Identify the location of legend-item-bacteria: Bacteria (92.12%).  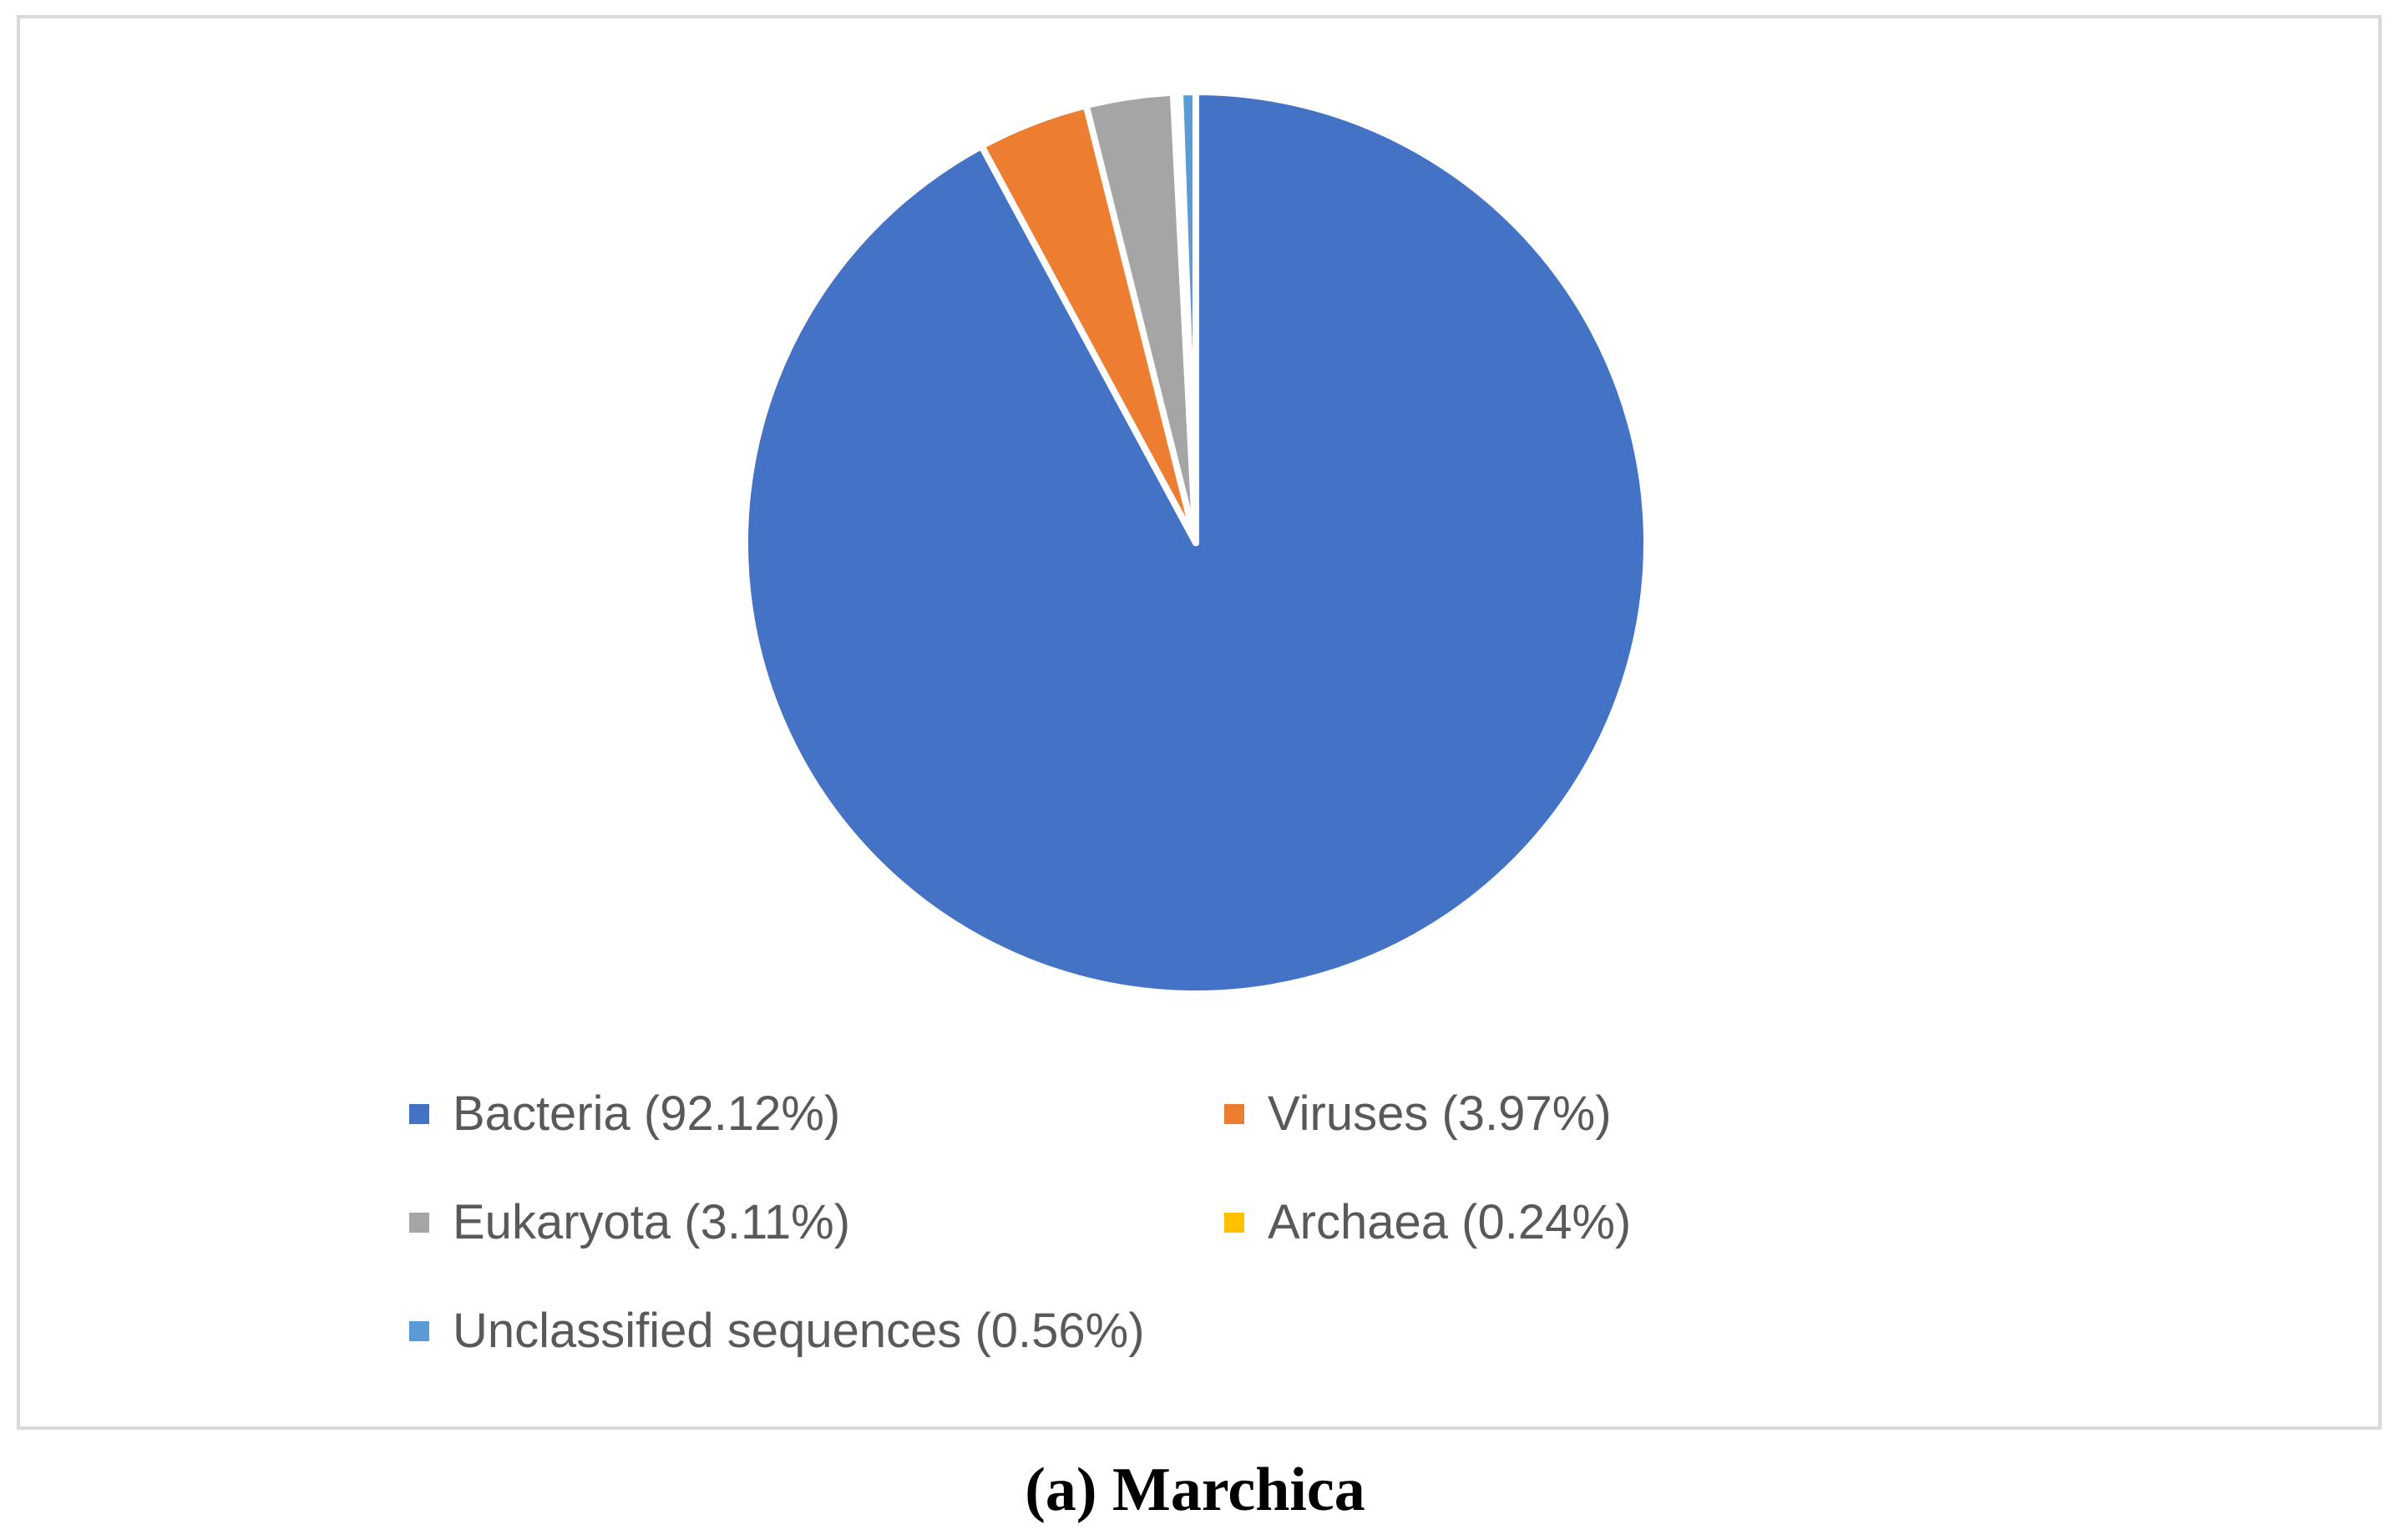
(625, 1114).